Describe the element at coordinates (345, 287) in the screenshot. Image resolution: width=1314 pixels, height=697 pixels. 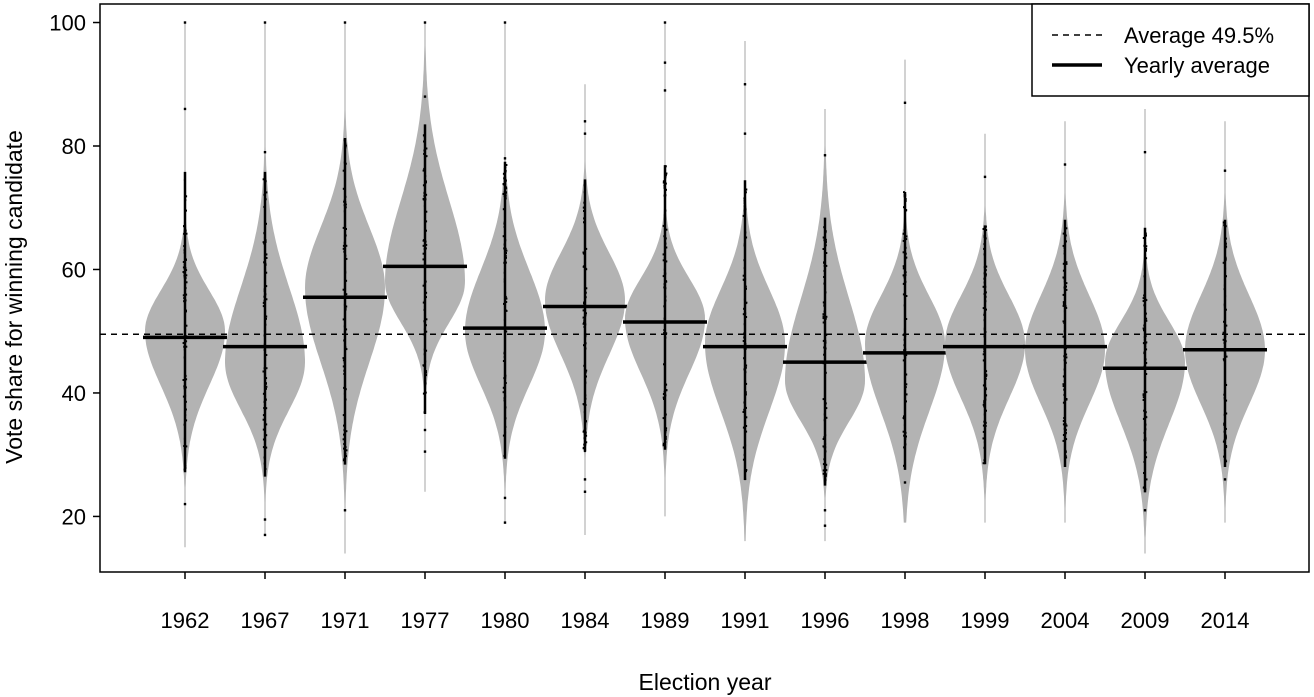
I see `violin-group-1971` at that location.